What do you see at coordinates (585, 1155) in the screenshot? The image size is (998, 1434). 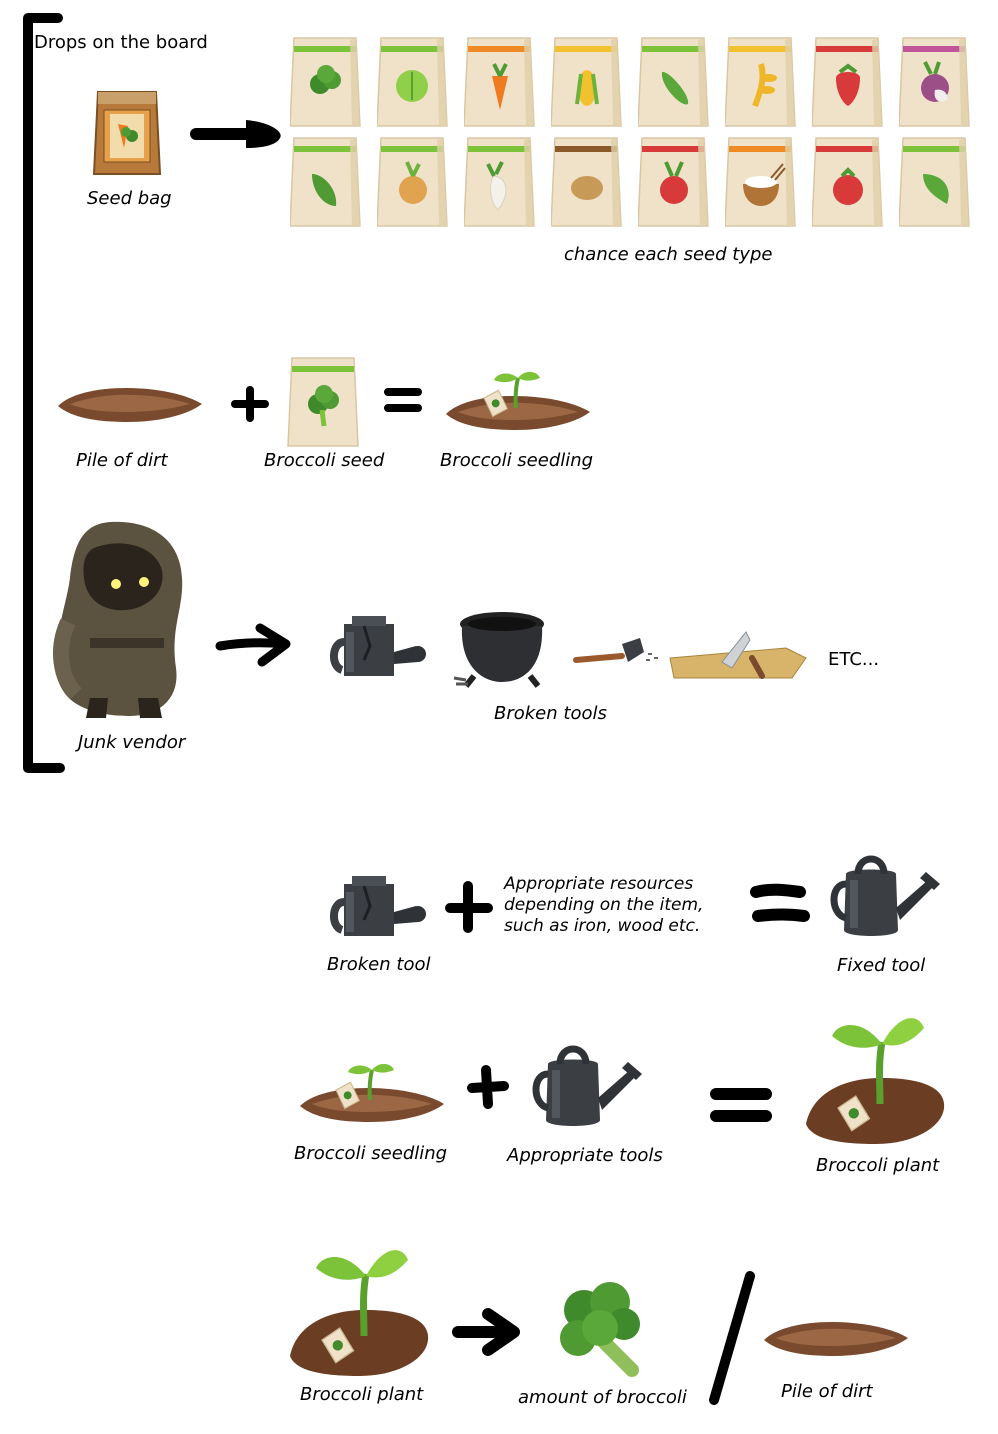 I see `appropriate-tools-label: Appropriate tools` at bounding box center [585, 1155].